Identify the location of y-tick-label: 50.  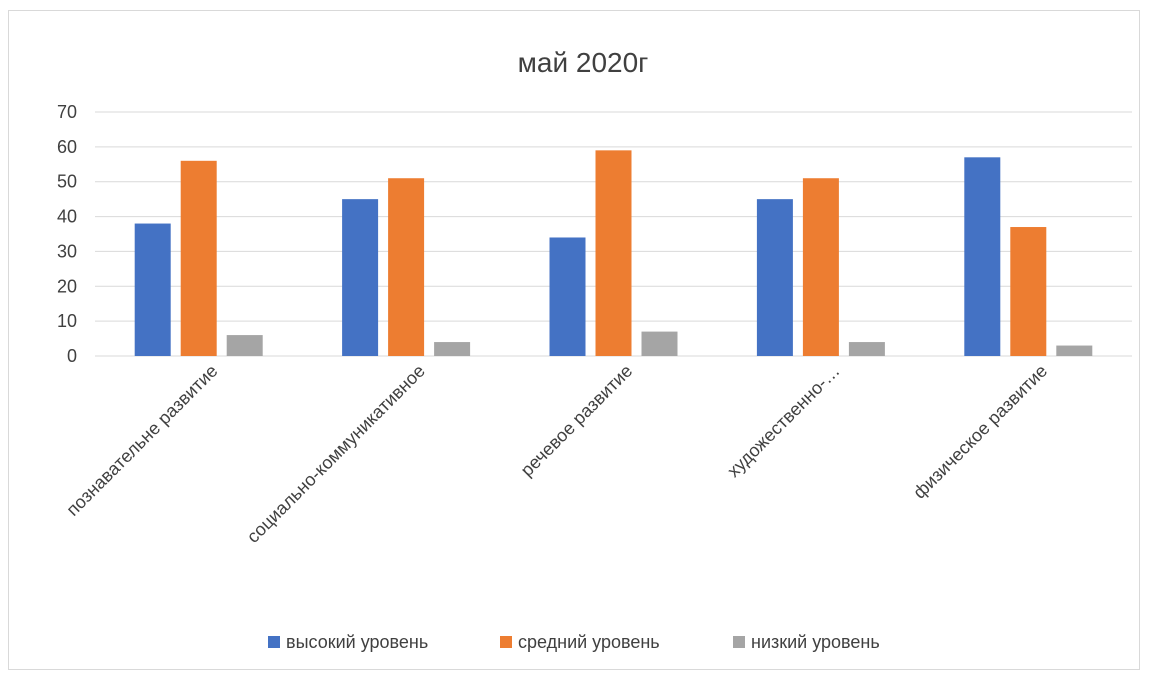
(67, 182).